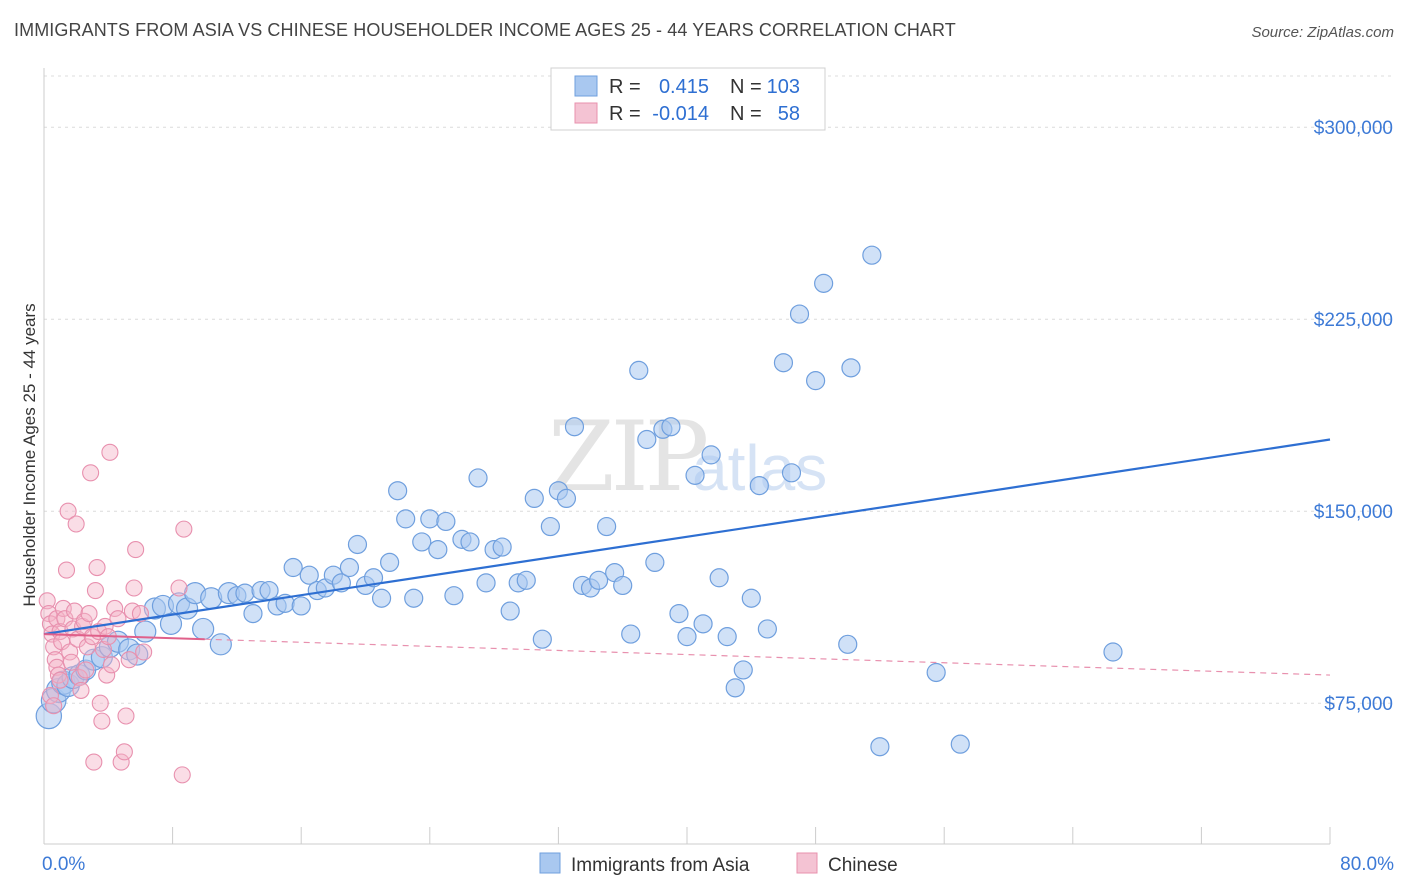  Describe the element at coordinates (1353, 320) in the screenshot. I see `y-tick-label: $225,000` at that location.